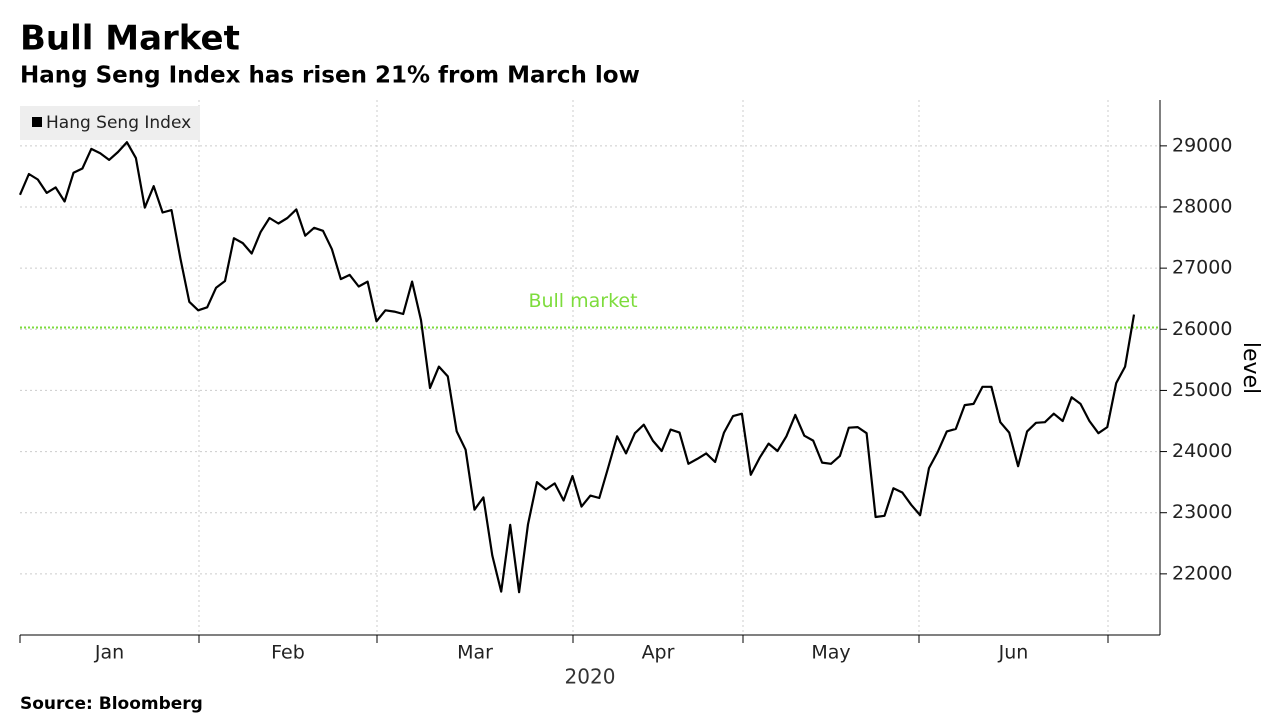 The height and width of the screenshot is (728, 1280). Describe the element at coordinates (1202, 268) in the screenshot. I see `y-tick-label: 27000` at that location.